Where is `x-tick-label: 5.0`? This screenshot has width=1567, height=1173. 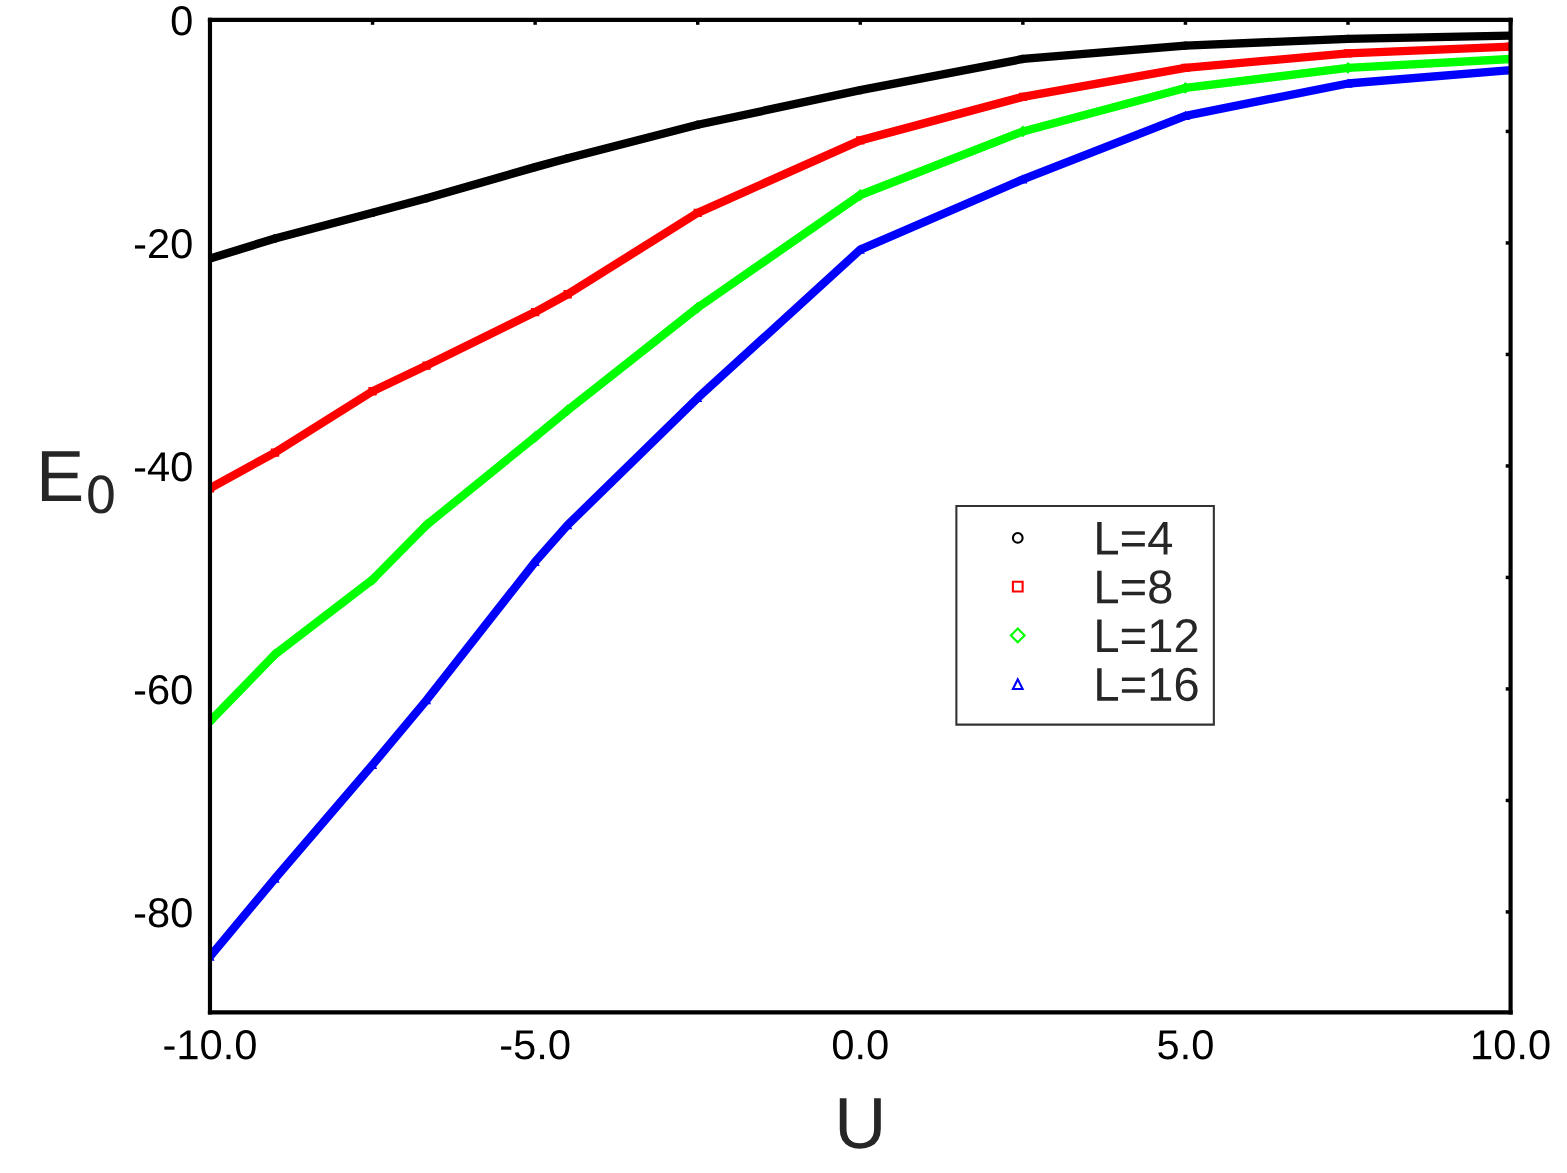 x-tick-label: 5.0 is located at coordinates (1185, 1045).